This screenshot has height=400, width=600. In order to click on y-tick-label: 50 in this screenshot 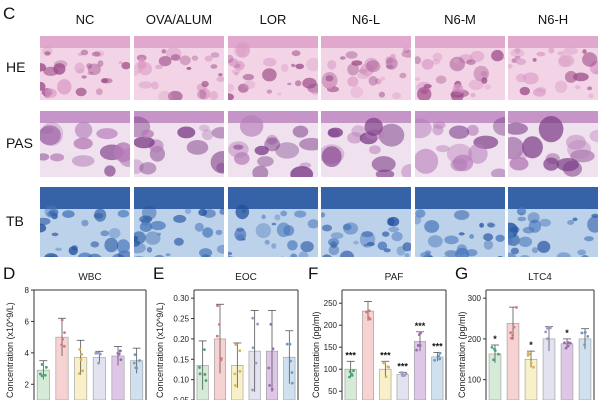, I will do `click(332, 391)`.